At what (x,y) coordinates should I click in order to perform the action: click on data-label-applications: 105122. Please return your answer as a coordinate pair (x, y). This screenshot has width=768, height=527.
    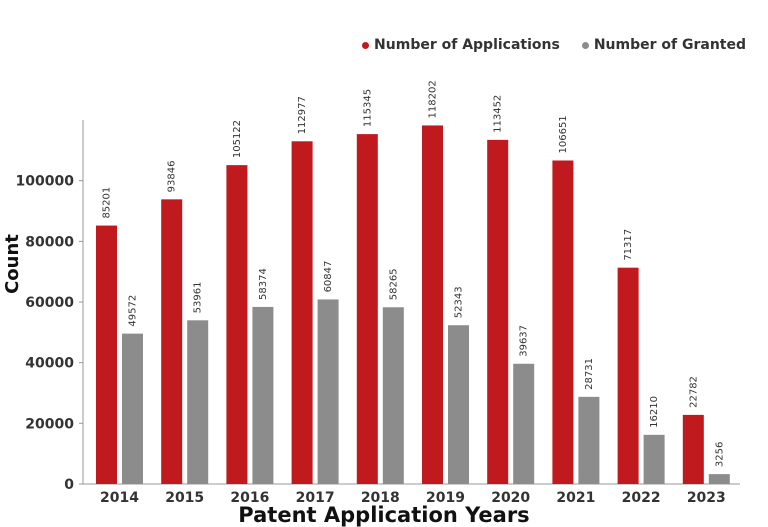
    Looking at the image, I should click on (237, 139).